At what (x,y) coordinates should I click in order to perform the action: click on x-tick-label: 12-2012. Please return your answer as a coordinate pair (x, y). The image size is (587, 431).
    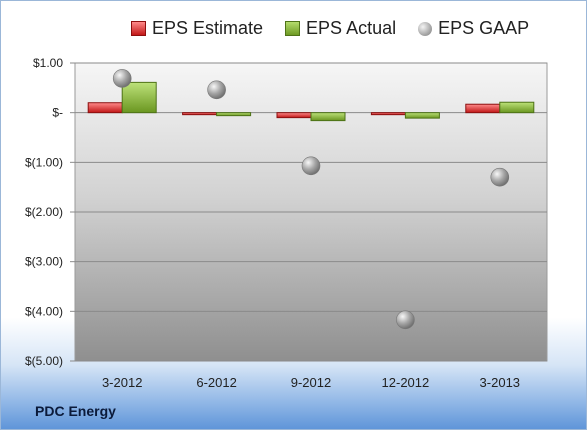
    Looking at the image, I should click on (406, 382).